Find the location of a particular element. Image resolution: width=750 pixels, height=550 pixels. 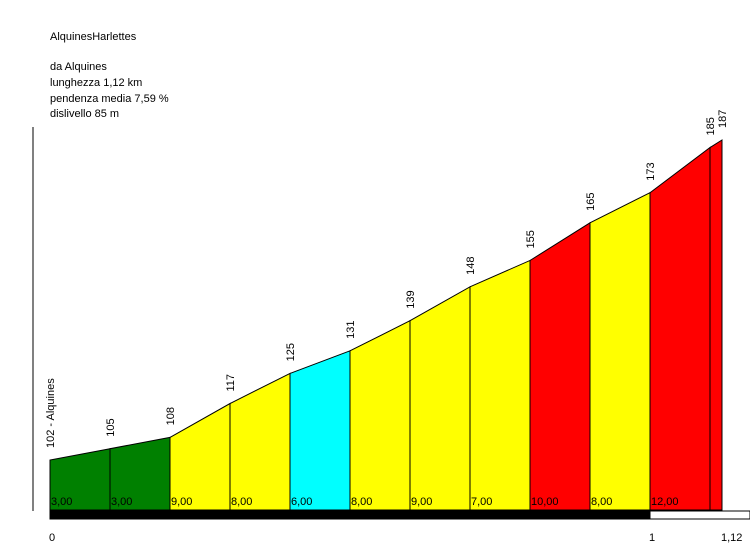

elevation-label: 148 is located at coordinates (471, 265).